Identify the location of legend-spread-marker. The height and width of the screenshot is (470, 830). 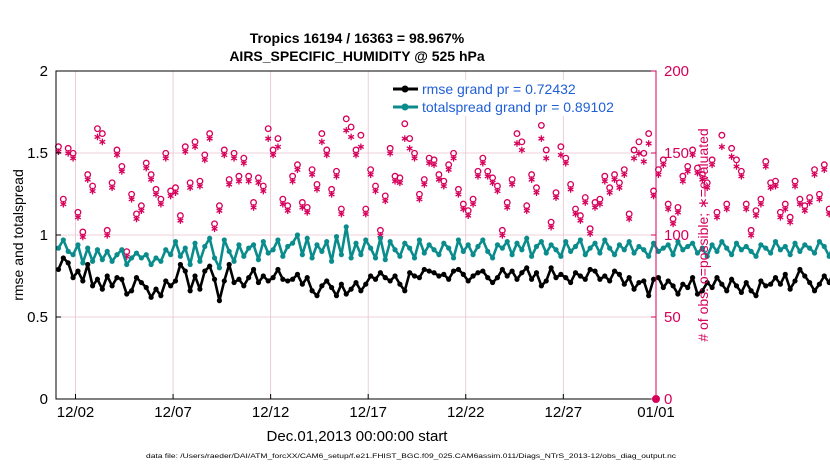
(405, 107).